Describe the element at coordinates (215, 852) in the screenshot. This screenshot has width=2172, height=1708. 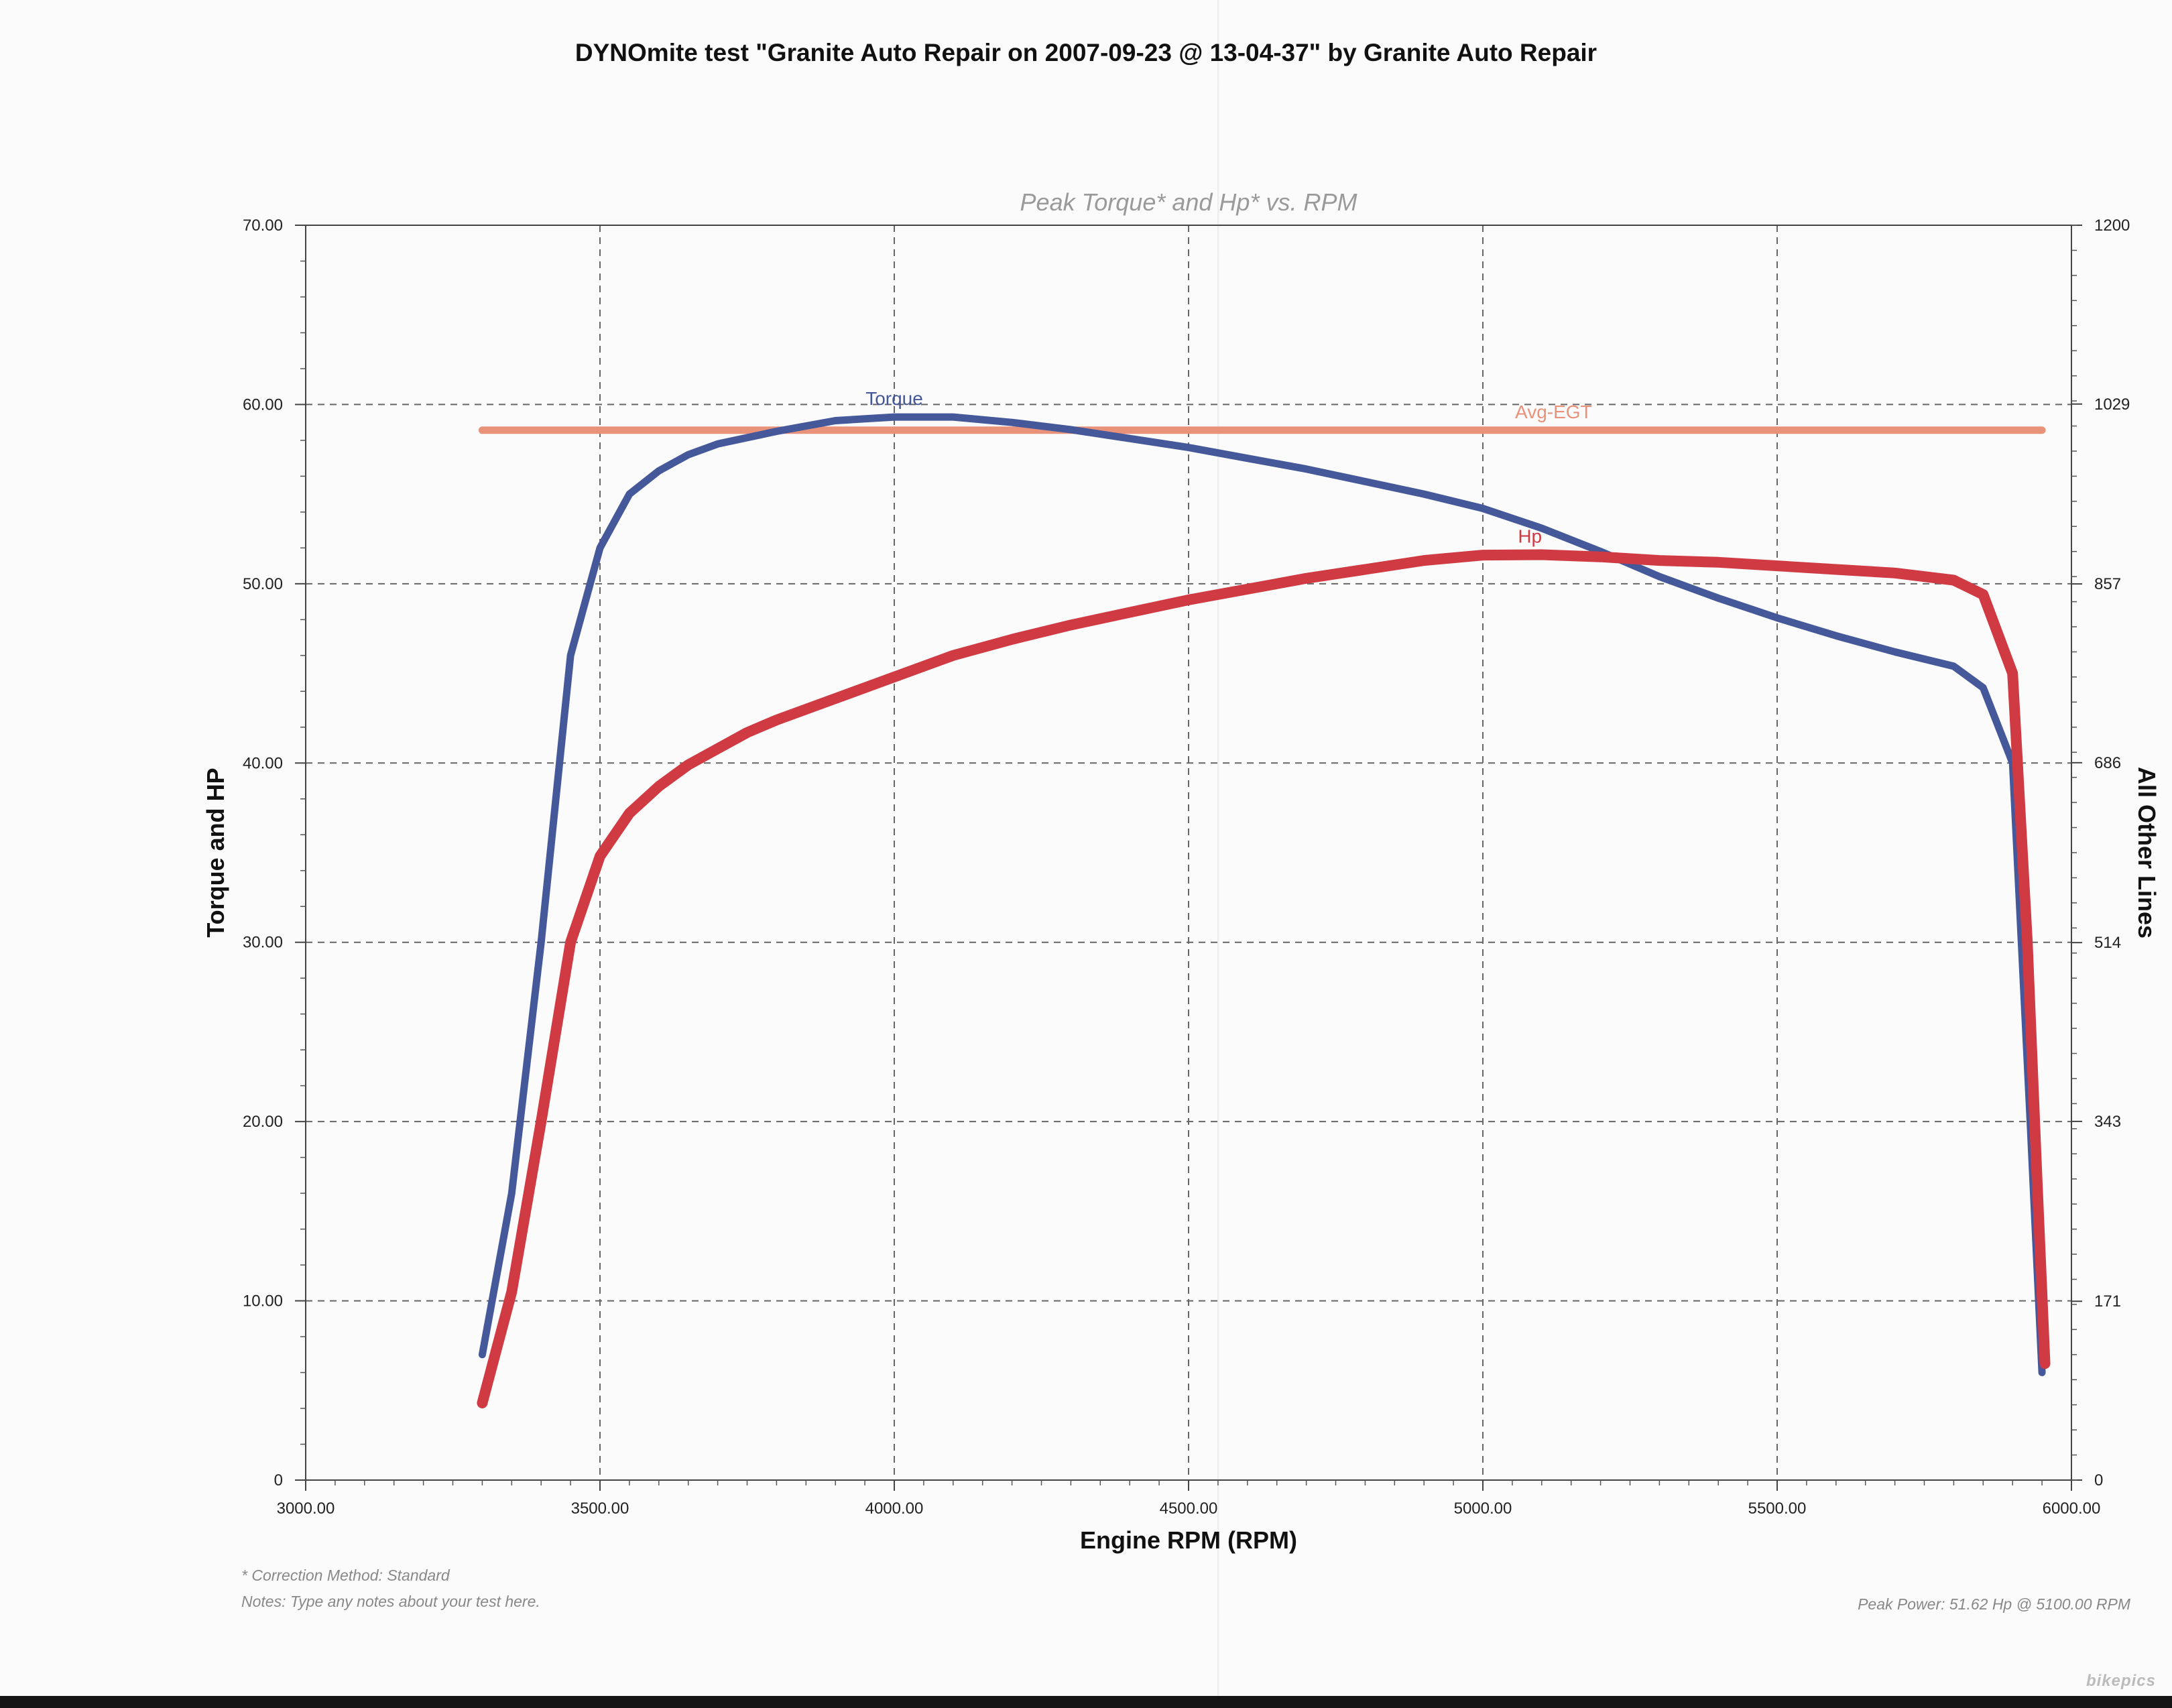
I see `y-axis-label: Torque and HP` at that location.